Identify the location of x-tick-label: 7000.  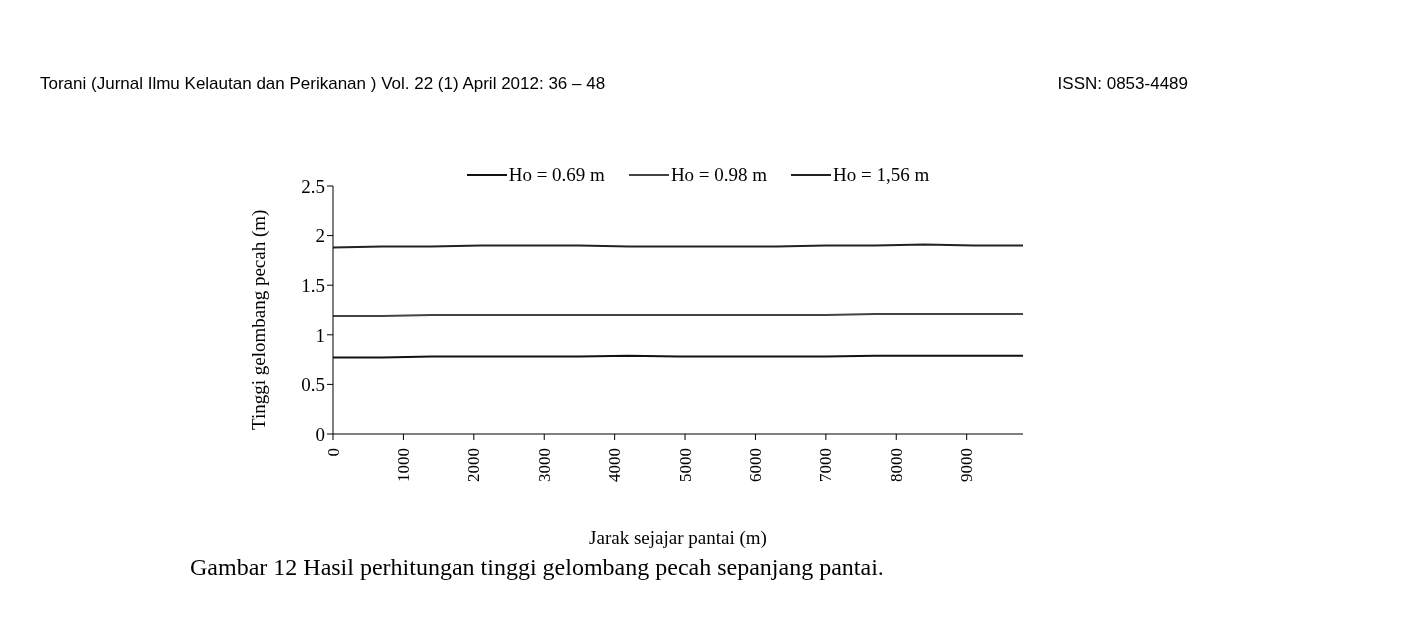
(826, 465).